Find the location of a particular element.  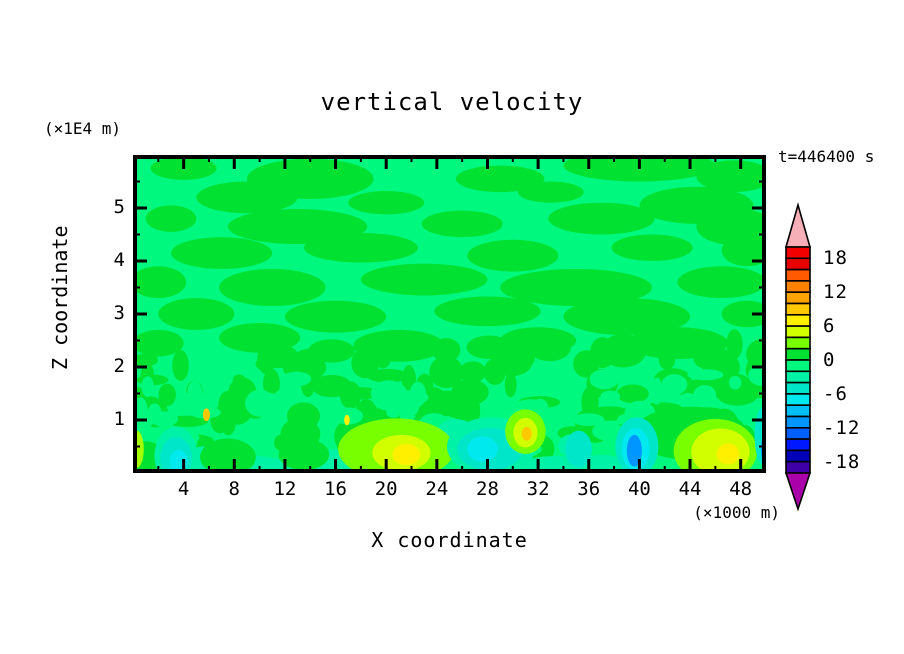

x-tick-label: 24 is located at coordinates (437, 489).